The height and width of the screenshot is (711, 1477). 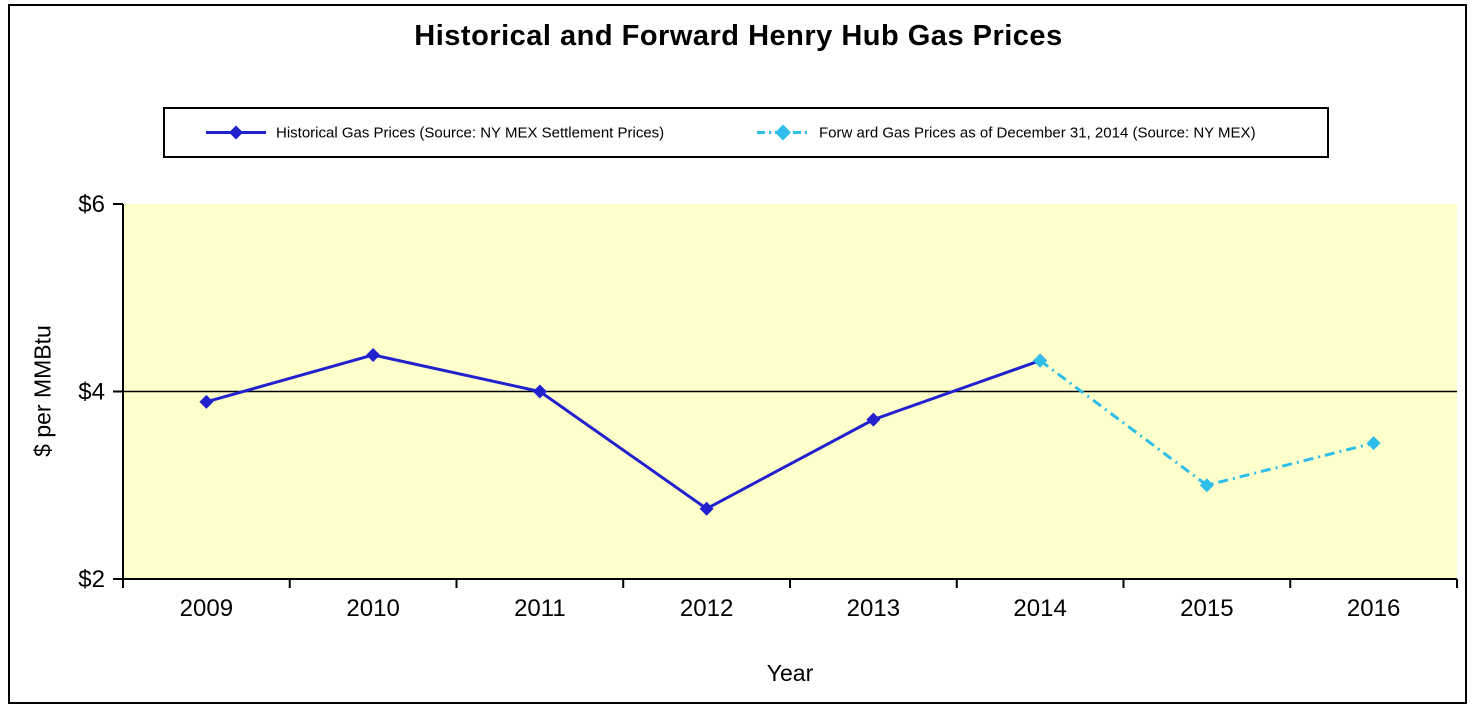 What do you see at coordinates (873, 608) in the screenshot?
I see `x-tick-label: 2013` at bounding box center [873, 608].